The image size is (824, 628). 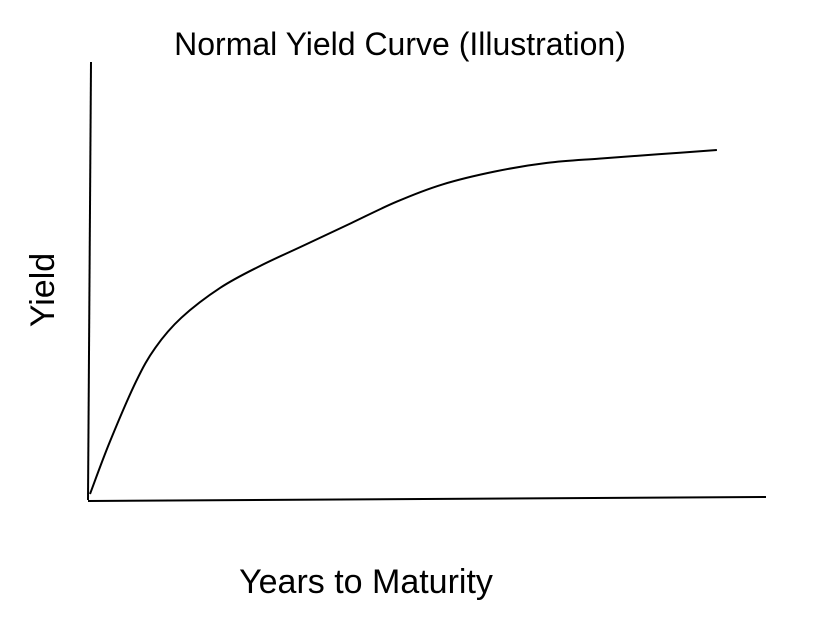 What do you see at coordinates (366, 582) in the screenshot?
I see `x-axis-label: Years to Maturity` at bounding box center [366, 582].